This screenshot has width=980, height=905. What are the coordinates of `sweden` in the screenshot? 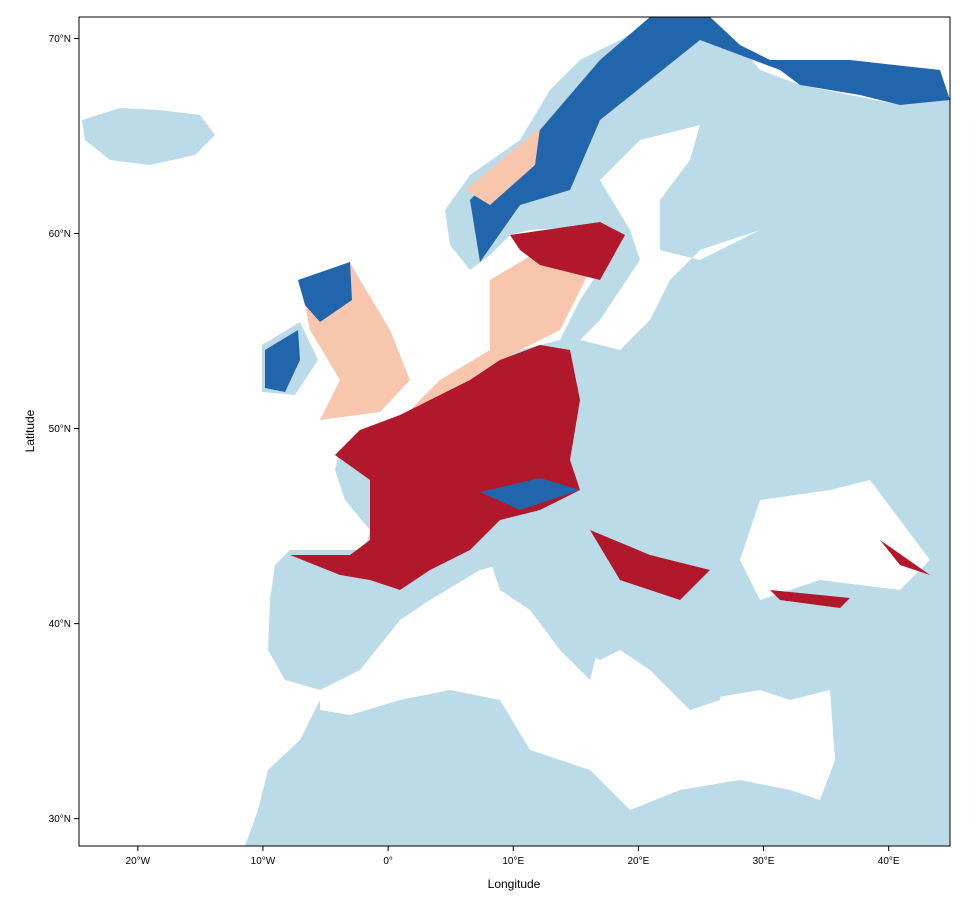 It's located at (567, 251).